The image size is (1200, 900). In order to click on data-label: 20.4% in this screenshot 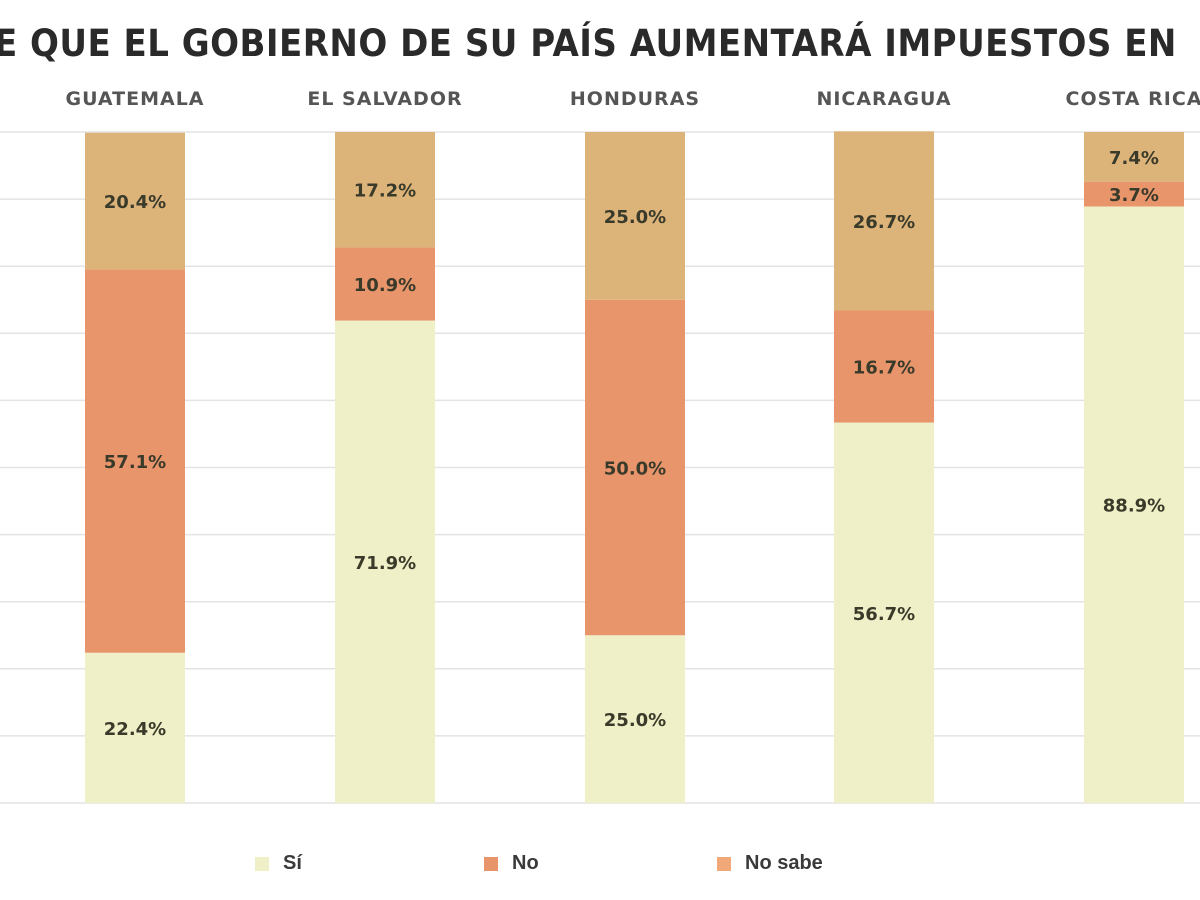, I will do `click(135, 202)`.